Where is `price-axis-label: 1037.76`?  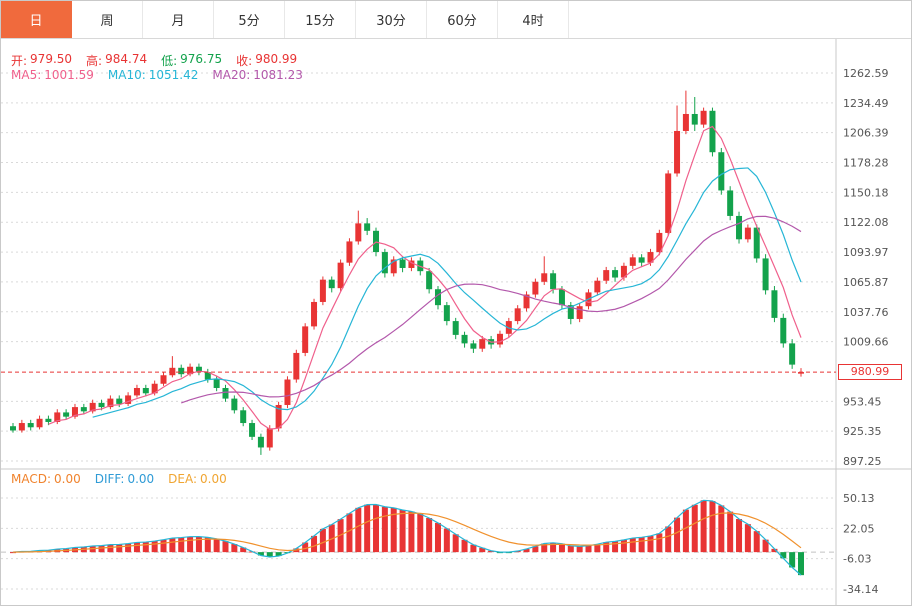
price-axis-label: 1037.76 is located at coordinates (866, 312).